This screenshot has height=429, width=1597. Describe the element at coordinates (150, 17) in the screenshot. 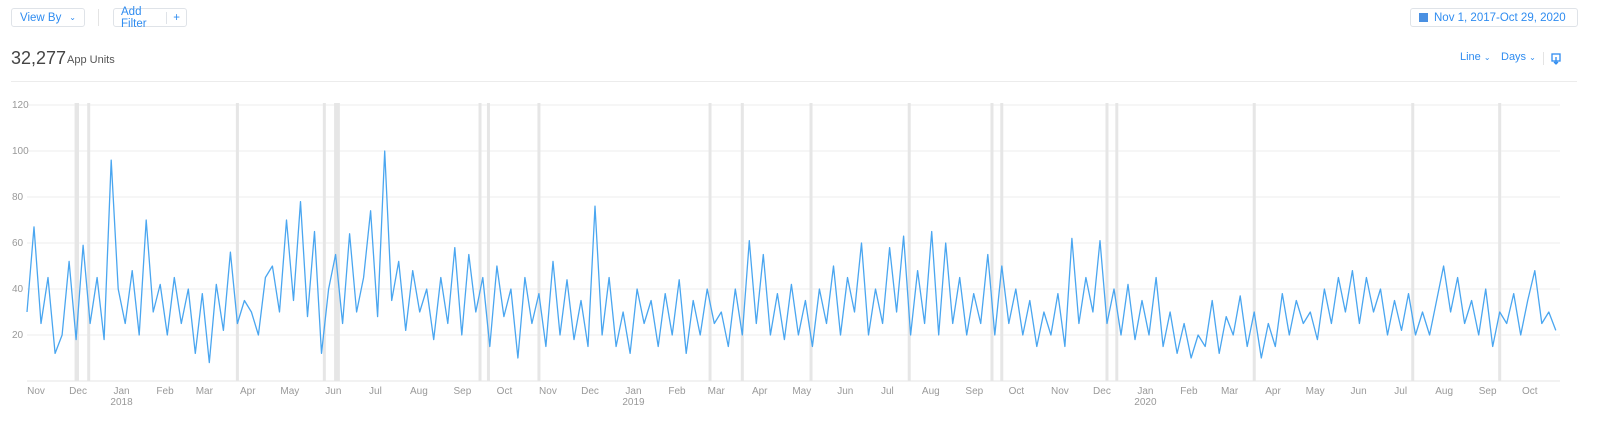

I see `add-filter-button: Add Filter +` at that location.